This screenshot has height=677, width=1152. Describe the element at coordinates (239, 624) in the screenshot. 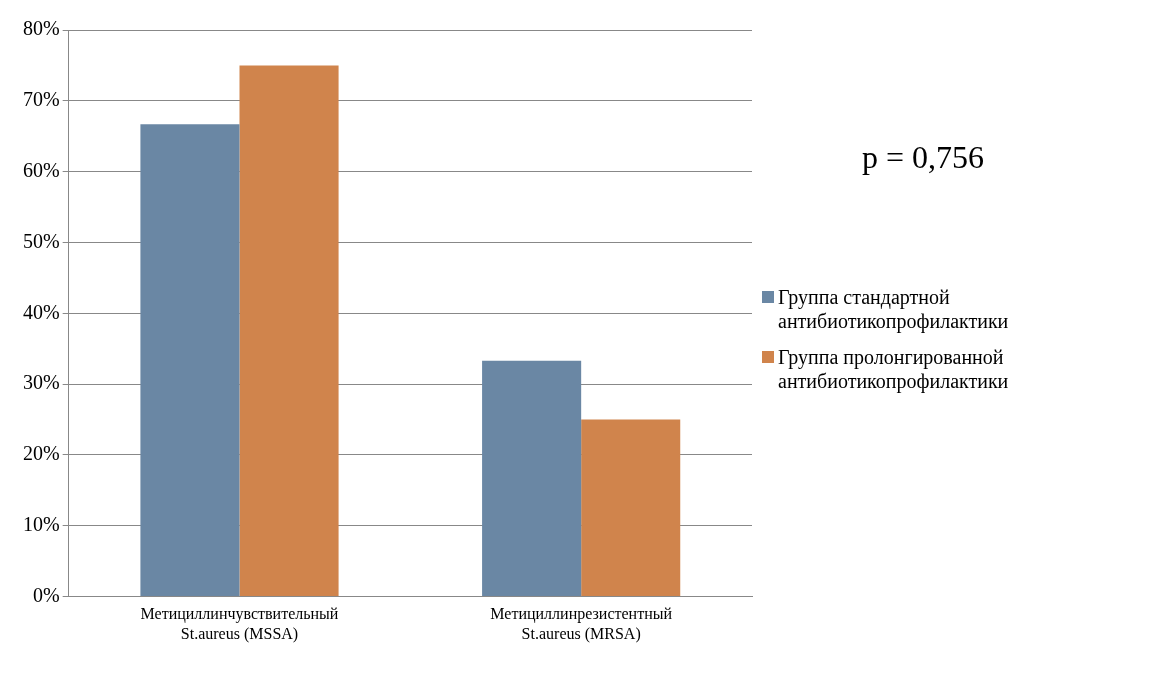

I see `x-tick-label: Метициллинчувствительный St.aureus (MSSA)` at that location.